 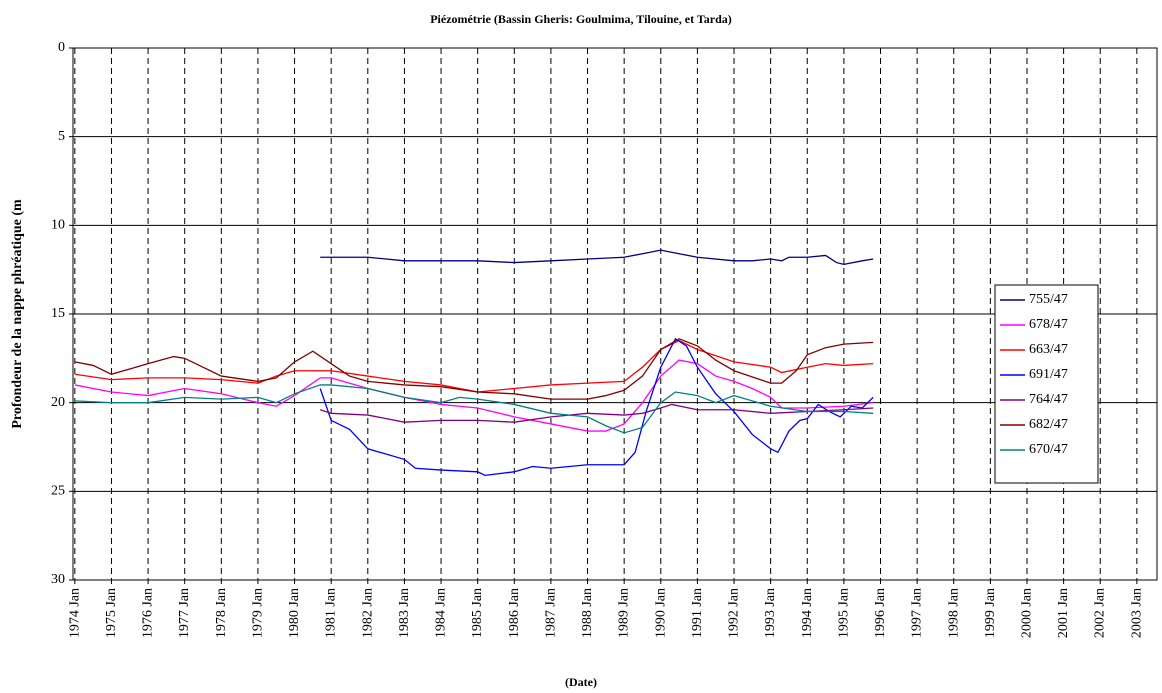 What do you see at coordinates (58, 579) in the screenshot?
I see `y-tick-label: 30` at bounding box center [58, 579].